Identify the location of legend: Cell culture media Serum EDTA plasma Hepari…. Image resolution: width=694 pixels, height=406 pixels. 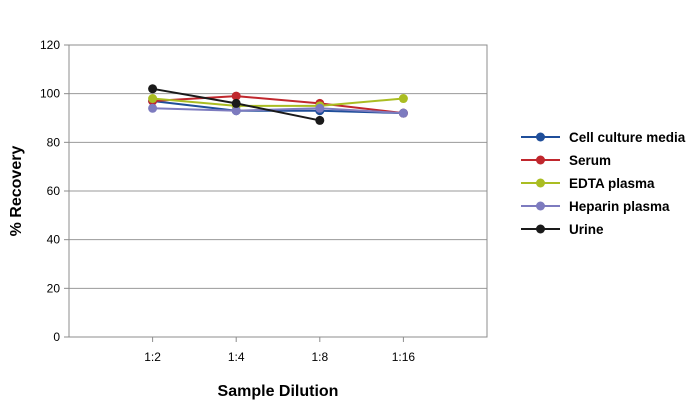
(603, 183).